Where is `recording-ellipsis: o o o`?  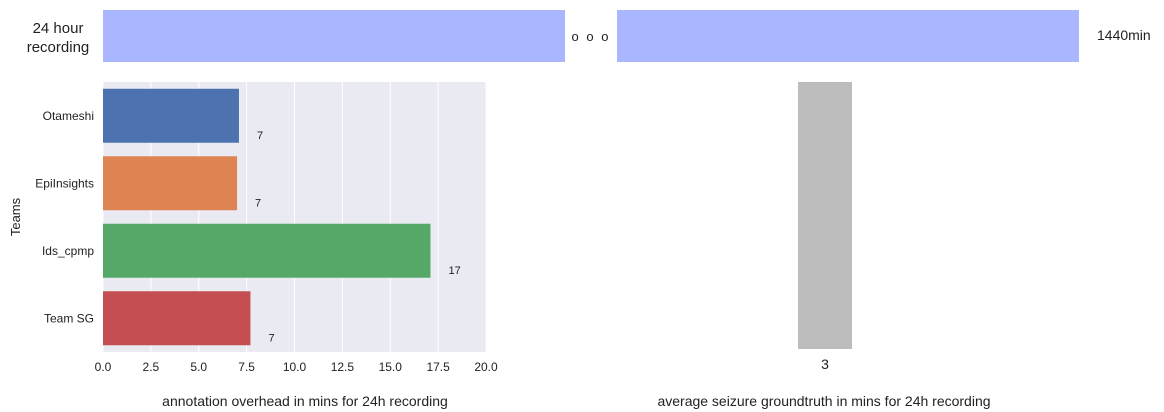 recording-ellipsis: o o o is located at coordinates (591, 36).